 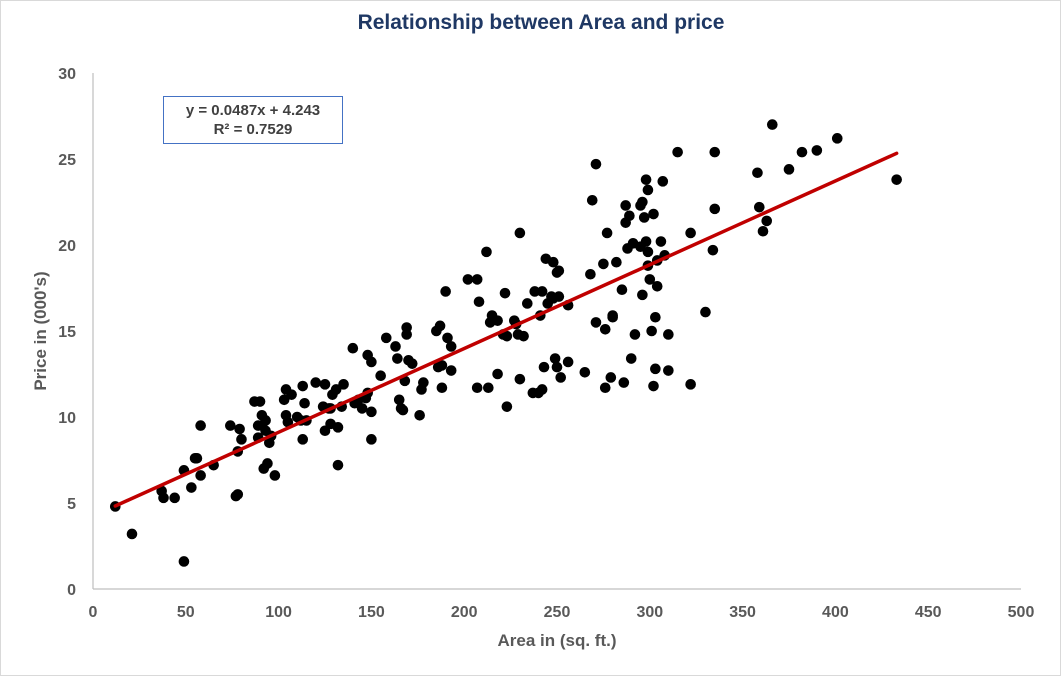 I want to click on y-tick-label: 20, so click(x=67, y=246).